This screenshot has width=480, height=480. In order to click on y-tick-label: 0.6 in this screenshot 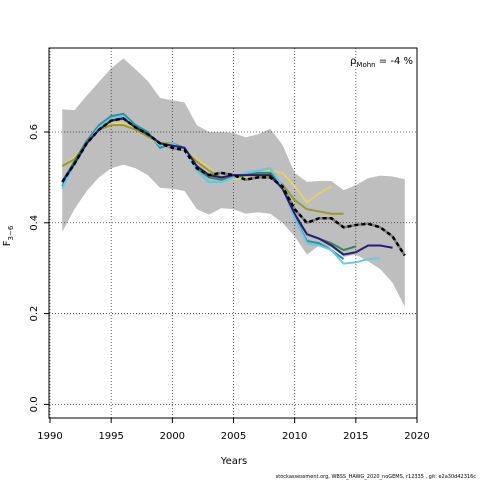, I will do `click(34, 132)`.